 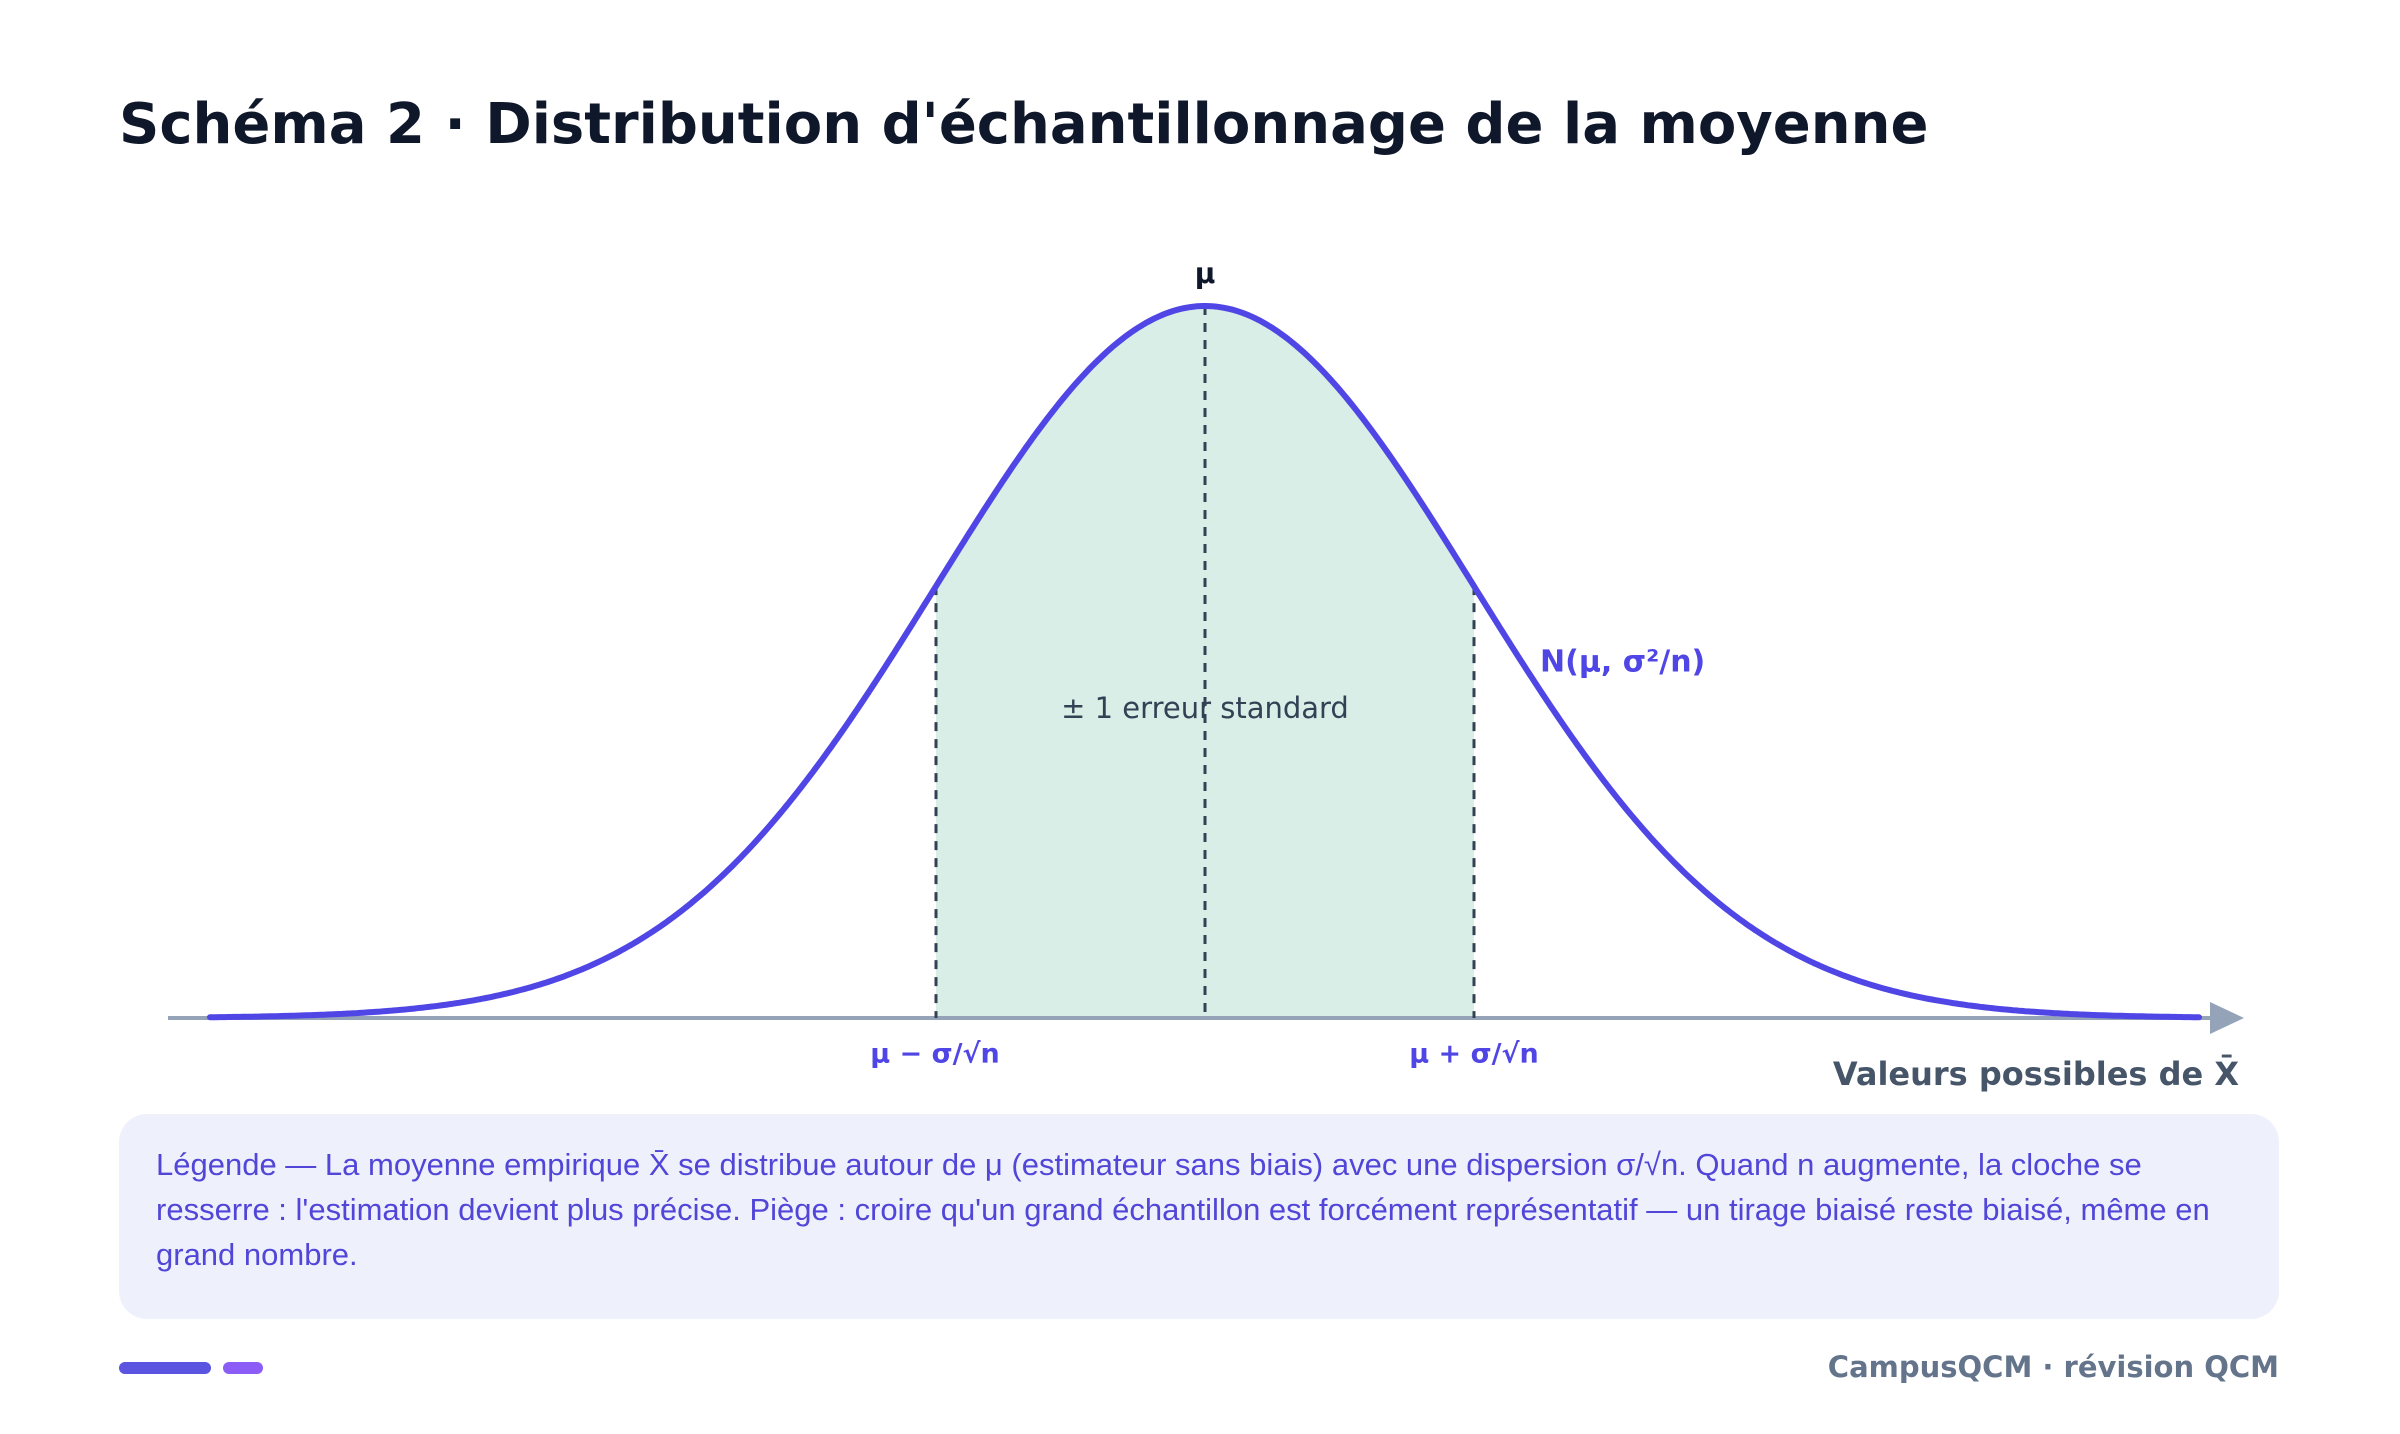 I want to click on axis-label: Valeurs possibles de X̄, so click(x=2036, y=1074).